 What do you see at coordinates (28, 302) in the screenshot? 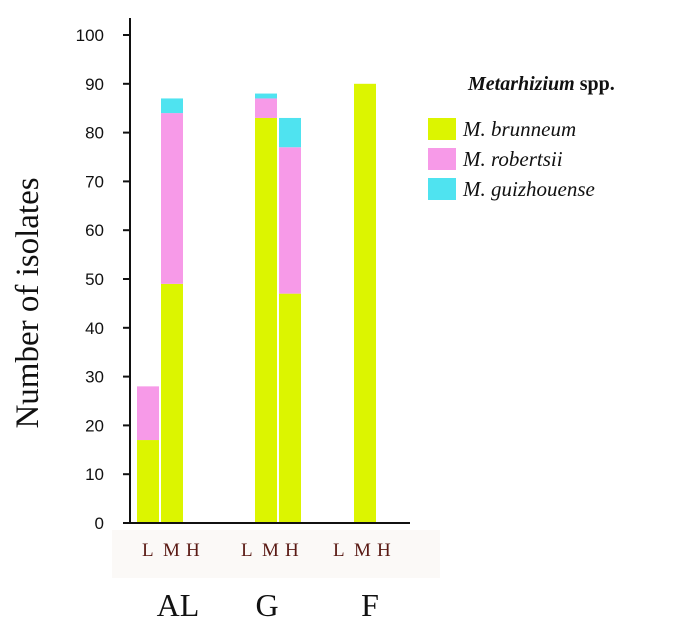
I see `y-axis-label: Number of isolates` at bounding box center [28, 302].